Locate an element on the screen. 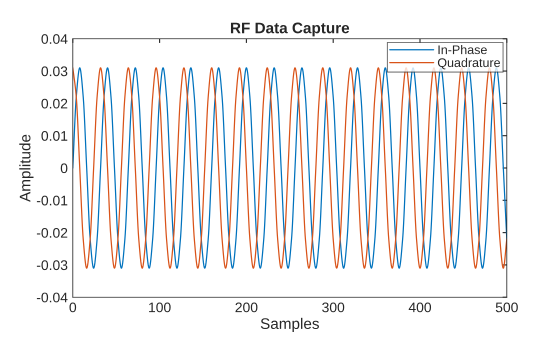  x-tick-label: 400 is located at coordinates (420, 307).